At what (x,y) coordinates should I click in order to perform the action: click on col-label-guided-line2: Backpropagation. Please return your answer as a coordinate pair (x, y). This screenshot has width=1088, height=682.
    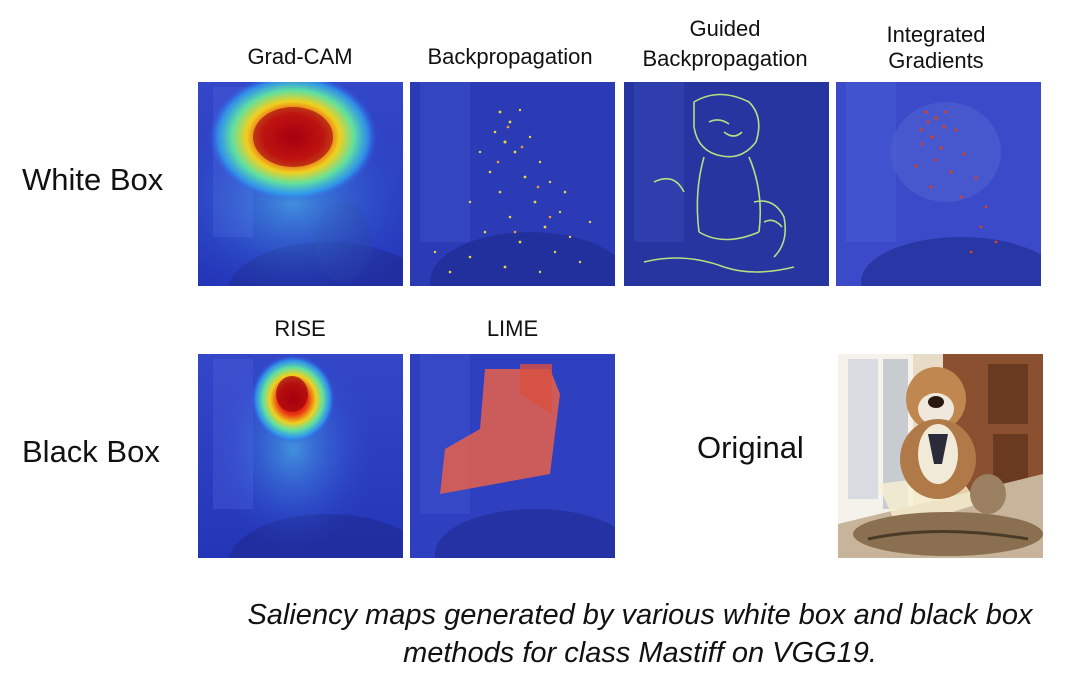
    Looking at the image, I should click on (725, 58).